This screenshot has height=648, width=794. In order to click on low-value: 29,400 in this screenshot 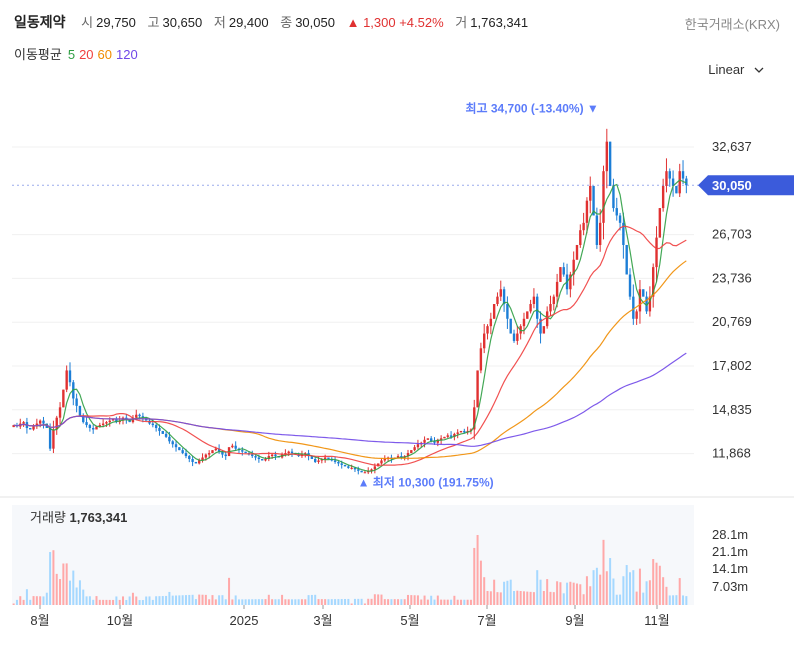, I will do `click(248, 22)`.